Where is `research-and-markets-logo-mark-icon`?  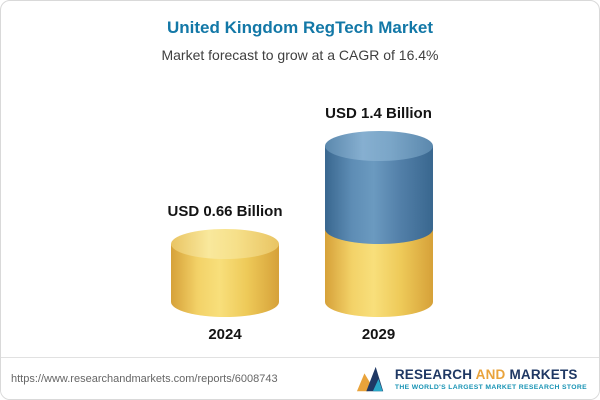
research-and-markets-logo-mark-icon is located at coordinates (369, 378).